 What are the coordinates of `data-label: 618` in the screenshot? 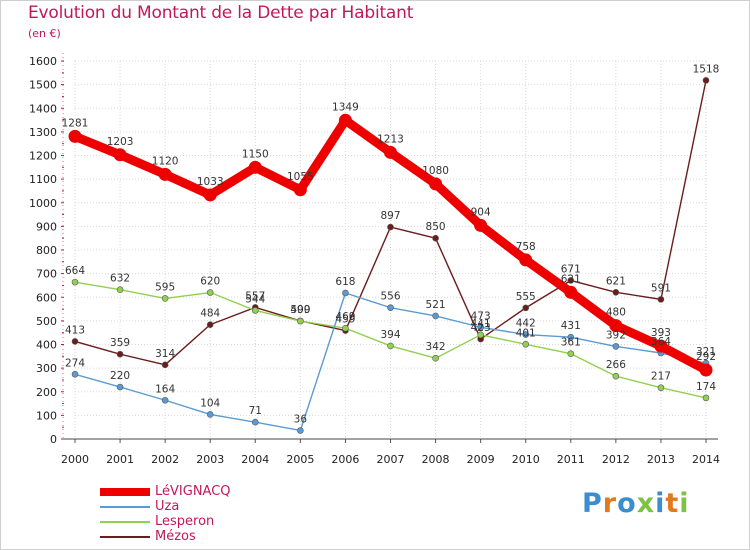 It's located at (345, 282).